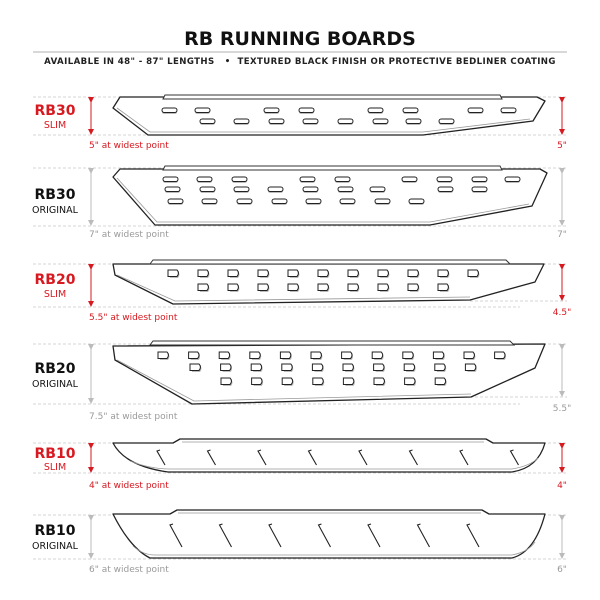 This screenshot has width=600, height=600. I want to click on end-width-label: 5", so click(562, 146).